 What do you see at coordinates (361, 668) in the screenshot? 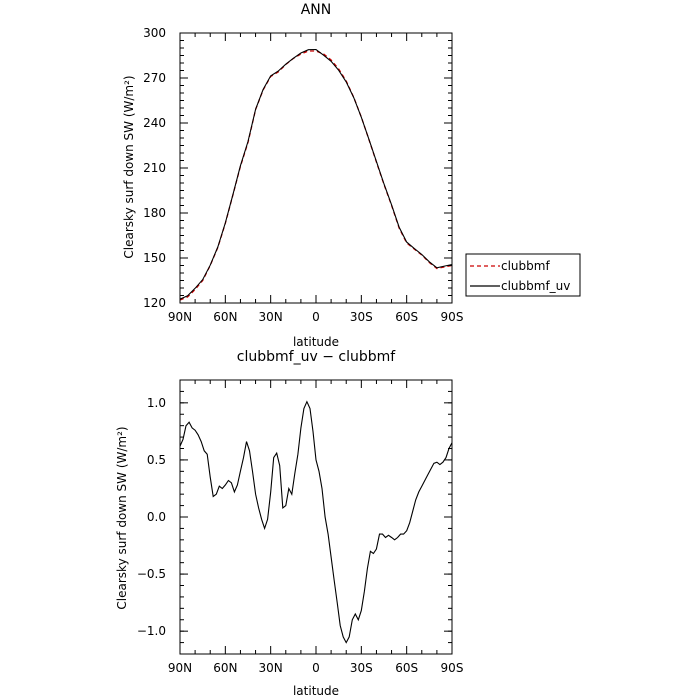
I see `bottom-x-tick-label: 30S` at bounding box center [361, 668].